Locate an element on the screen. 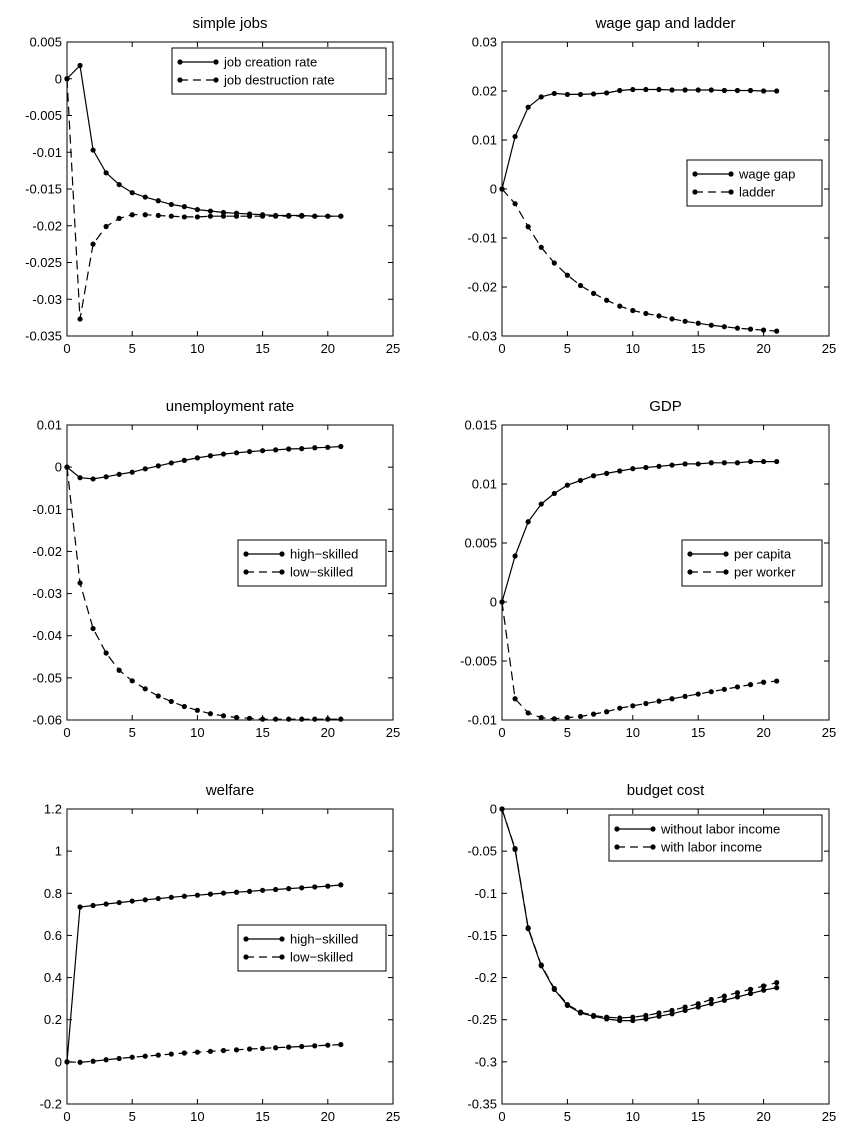 This screenshot has height=1140, width=846. y-tick-label: -0.035 is located at coordinates (43, 336).